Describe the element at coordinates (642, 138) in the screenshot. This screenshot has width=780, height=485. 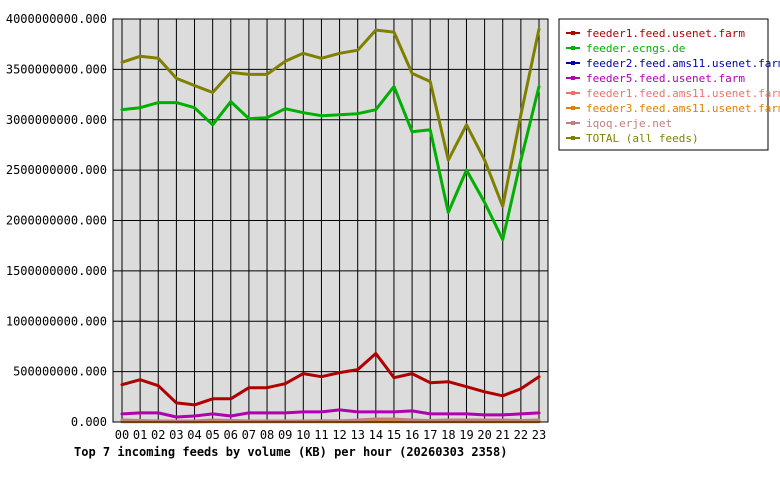
I see `legend-label: TOTAL (all feeds)` at that location.